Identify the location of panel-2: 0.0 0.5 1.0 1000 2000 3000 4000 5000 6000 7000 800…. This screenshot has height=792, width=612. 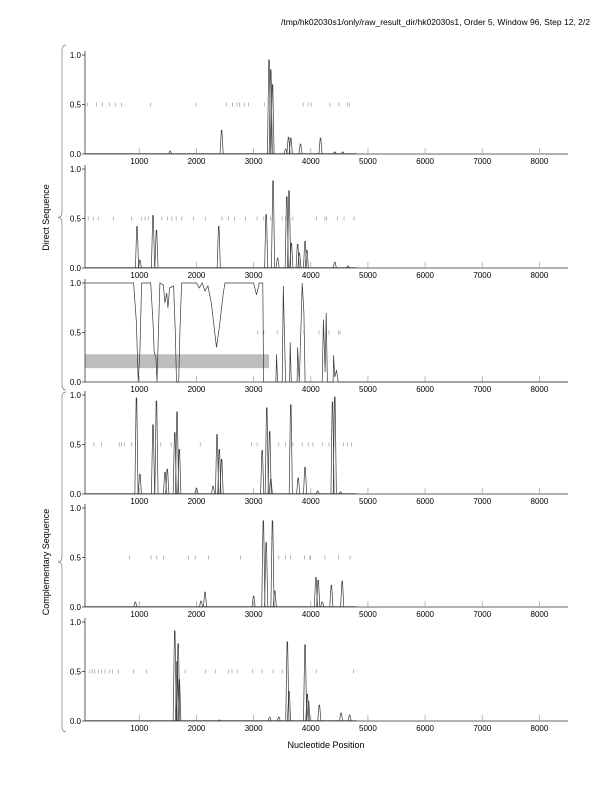
(319, 222).